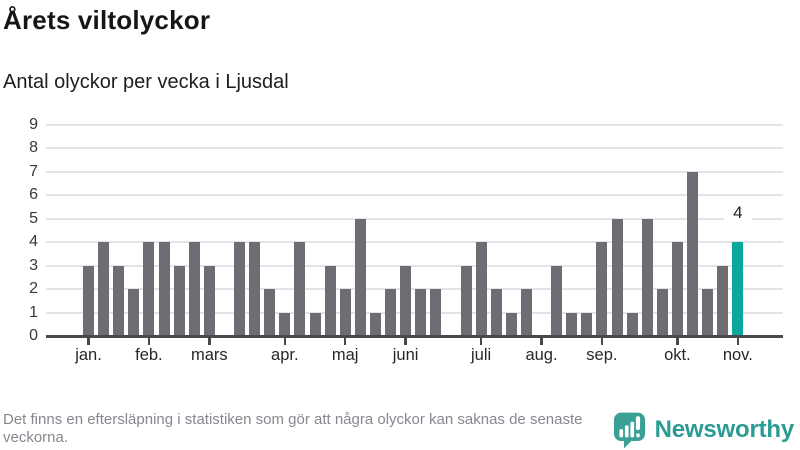 This screenshot has height=450, width=800. What do you see at coordinates (33, 148) in the screenshot?
I see `y-axis-label: 8` at bounding box center [33, 148].